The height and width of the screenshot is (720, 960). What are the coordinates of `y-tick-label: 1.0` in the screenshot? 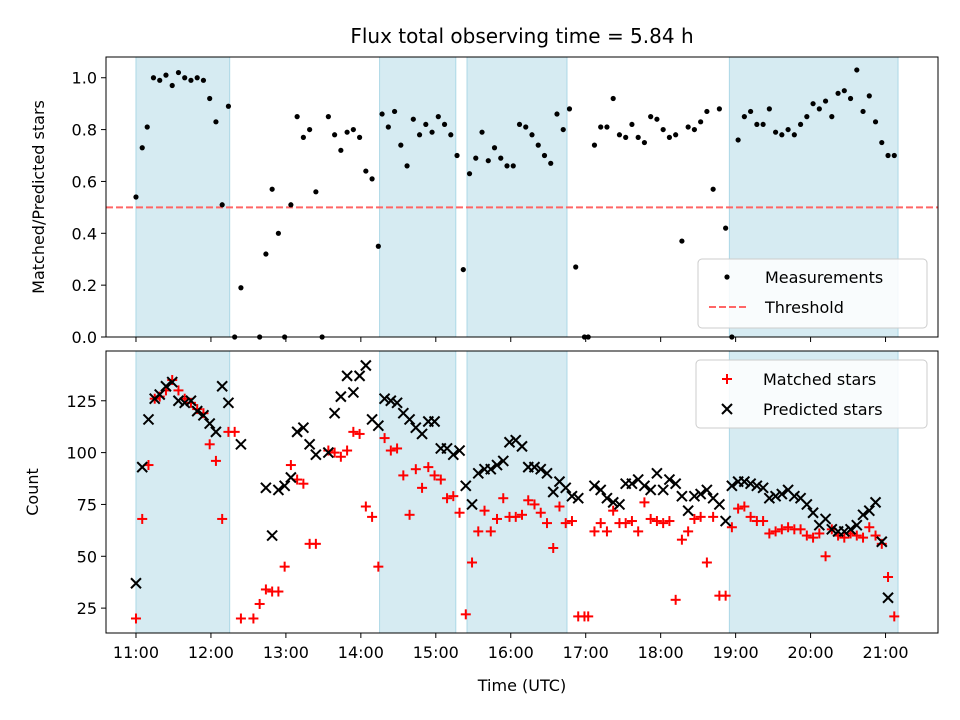 It's located at (84, 78).